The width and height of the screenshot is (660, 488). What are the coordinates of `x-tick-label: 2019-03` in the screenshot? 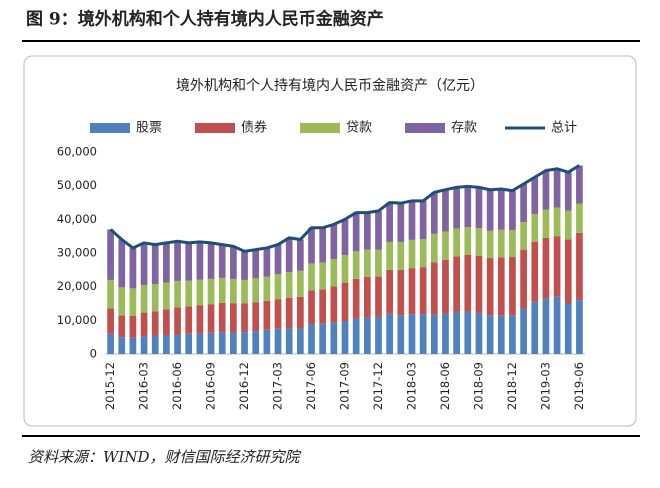 It's located at (545, 386).